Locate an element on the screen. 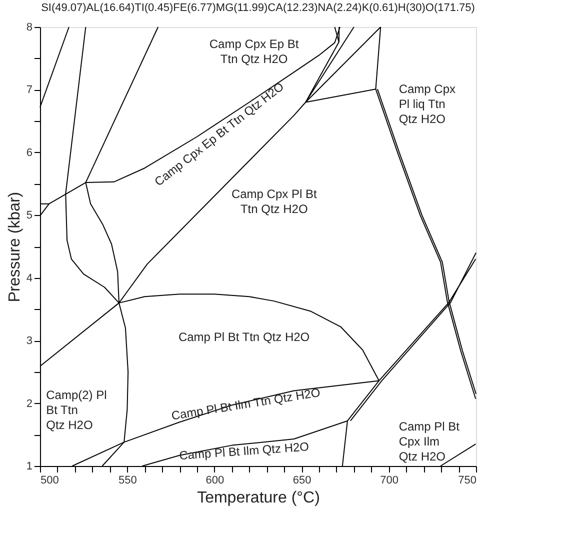 The image size is (585, 536). annotation: Camp Cpx Pl liq Ttn Qtz H2O is located at coordinates (427, 104).